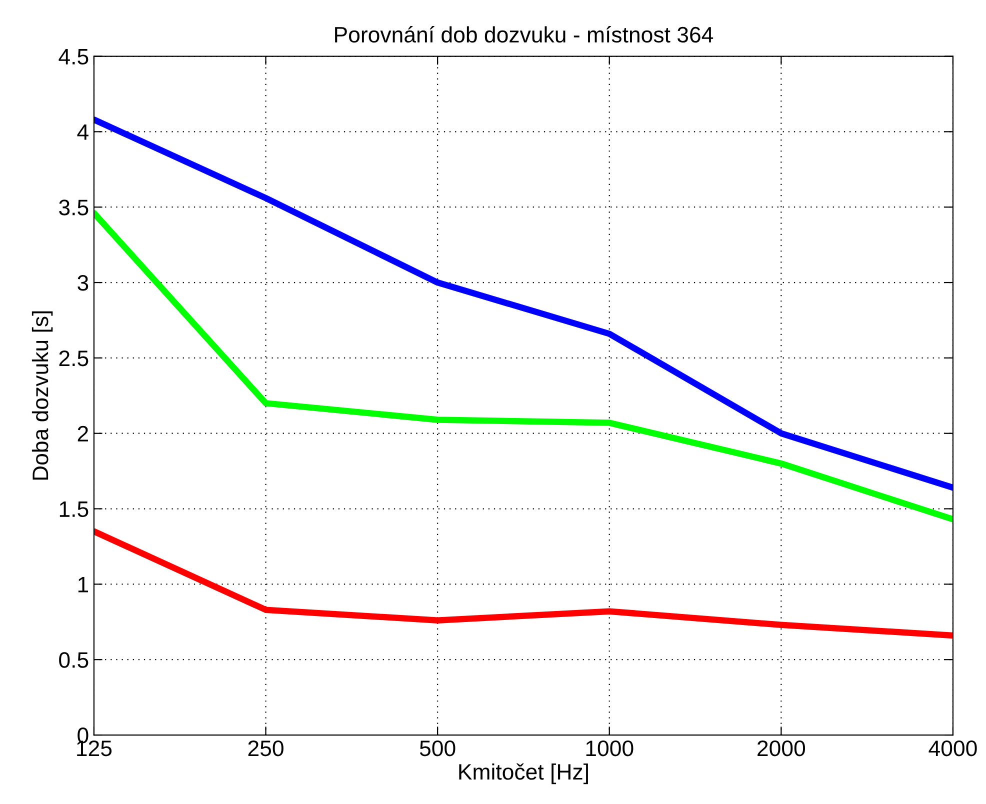 Image resolution: width=986 pixels, height=804 pixels. Describe the element at coordinates (952, 748) in the screenshot. I see `x-tick-label: 4000` at that location.